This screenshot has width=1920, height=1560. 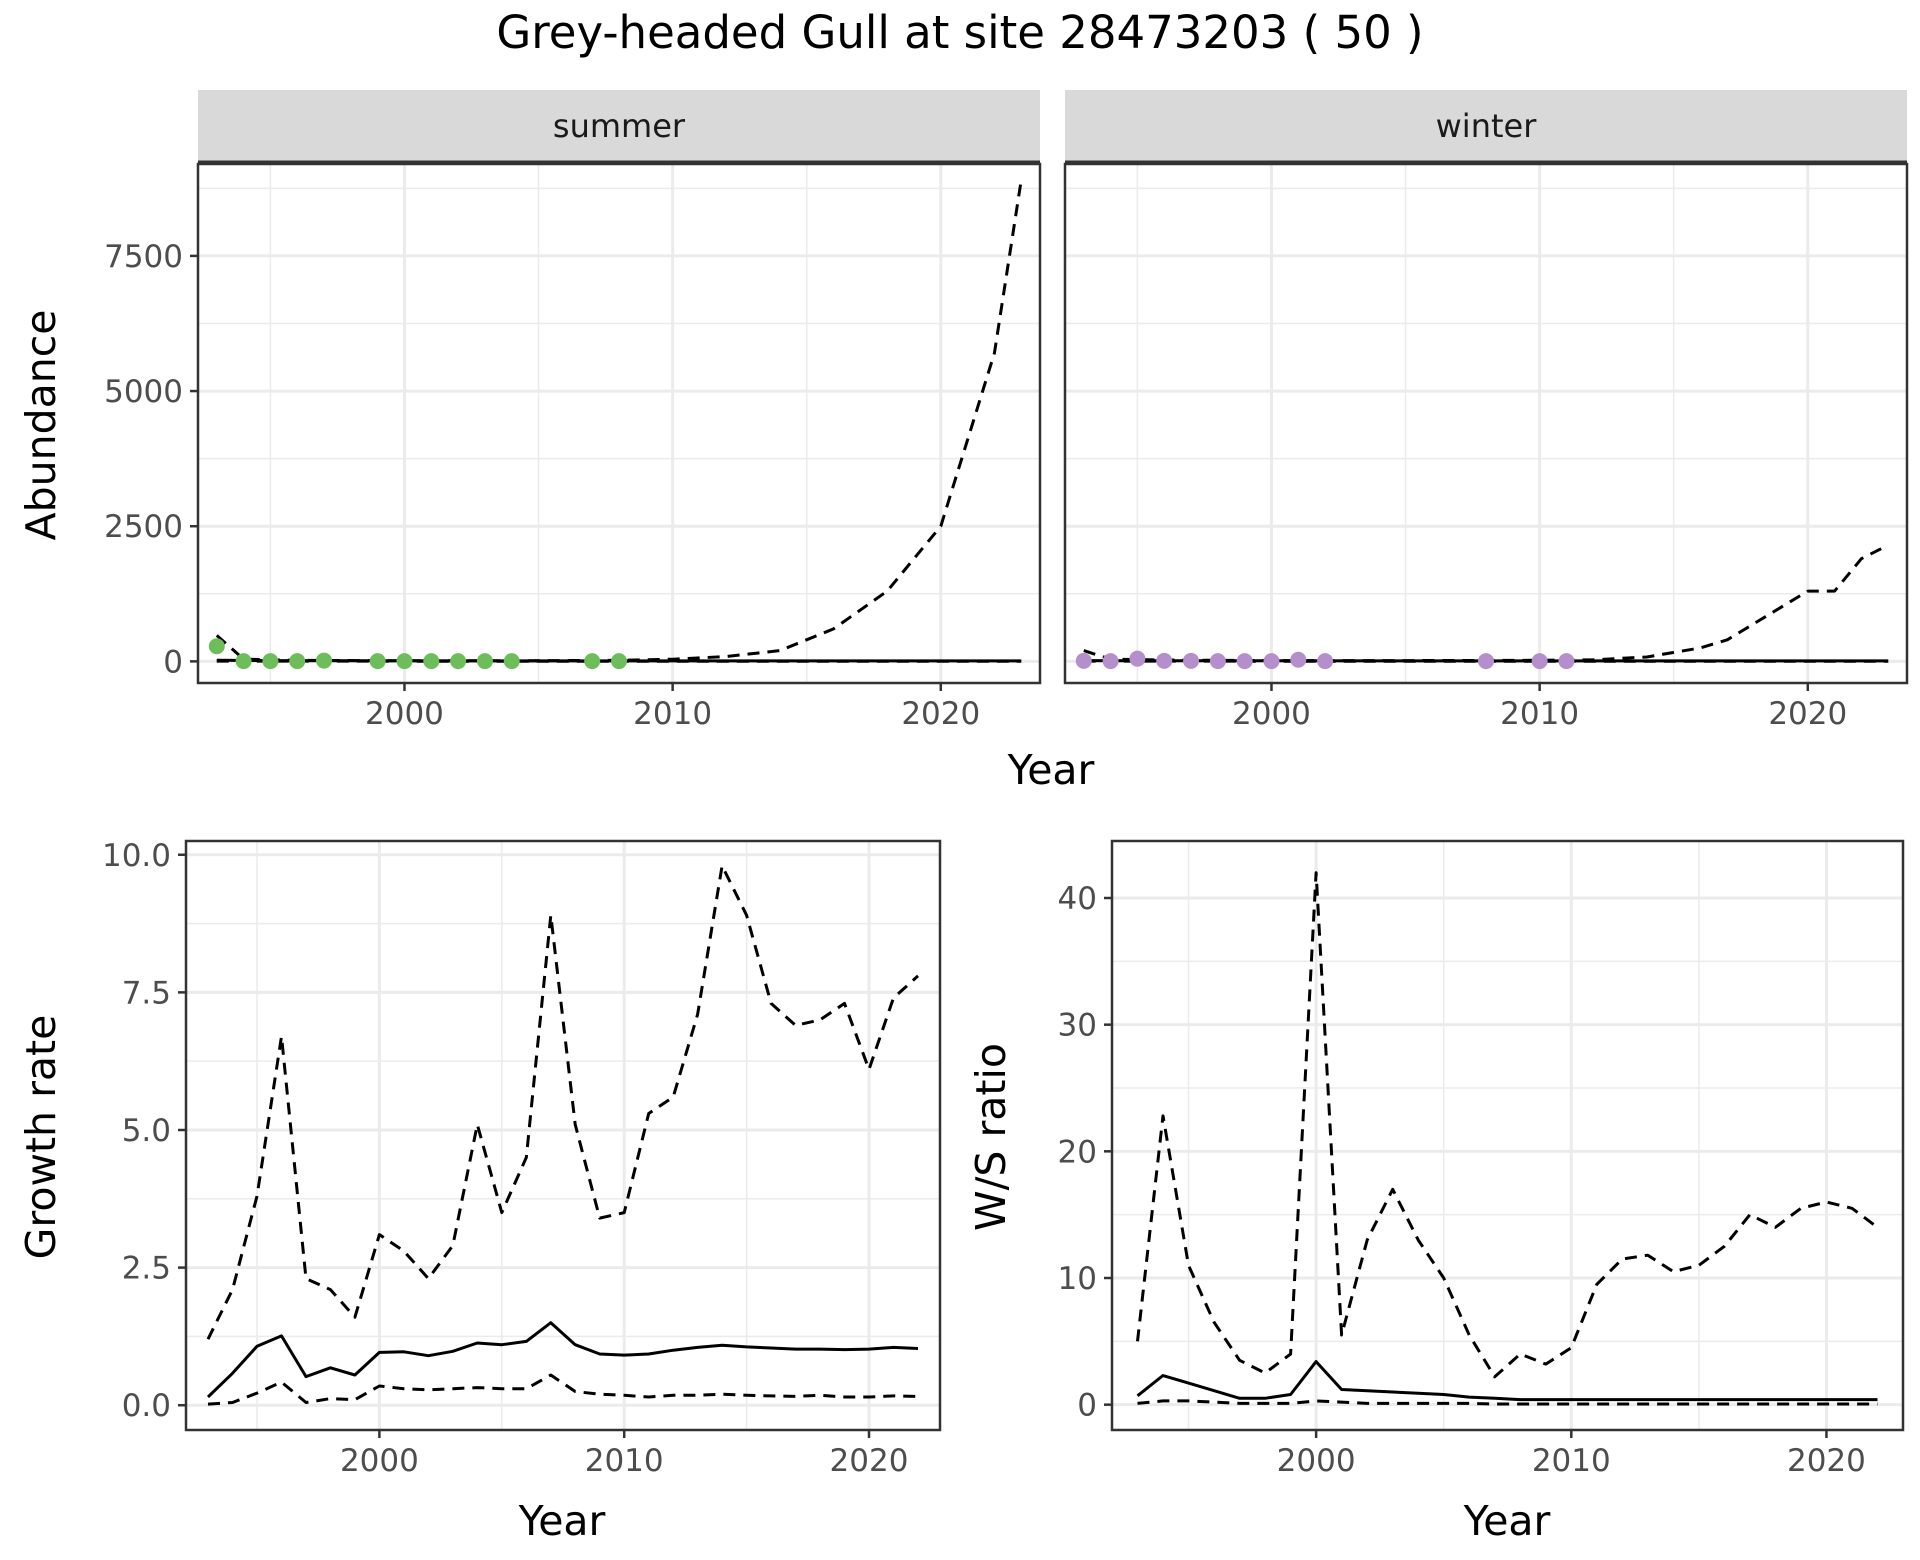 I want to click on y-tick-label: 2.5, so click(x=146, y=1269).